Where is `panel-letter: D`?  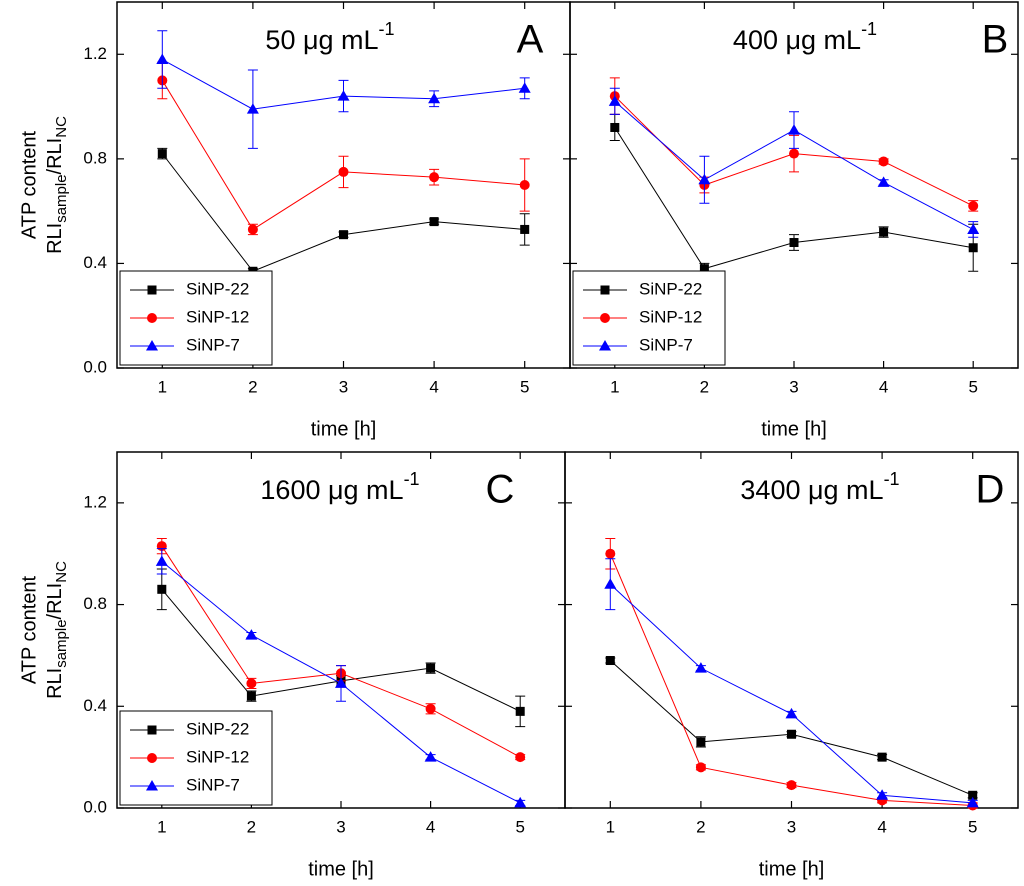 panel-letter: D is located at coordinates (990, 490).